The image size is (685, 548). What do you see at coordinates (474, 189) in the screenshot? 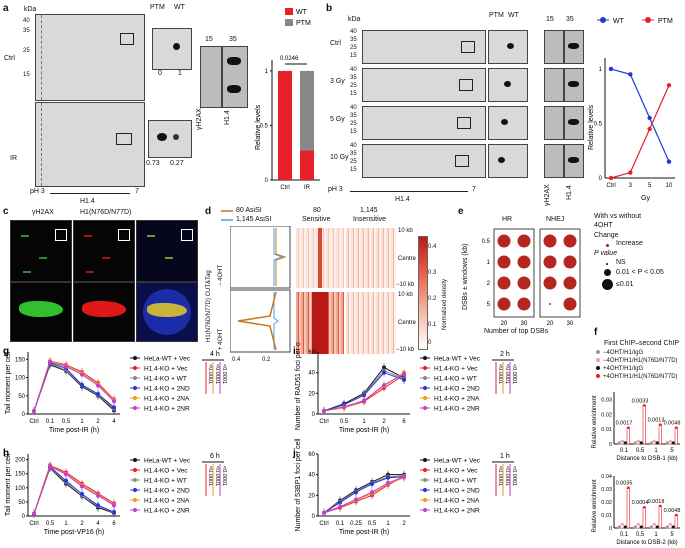
I see `ph7-b: 7` at bounding box center [474, 189].